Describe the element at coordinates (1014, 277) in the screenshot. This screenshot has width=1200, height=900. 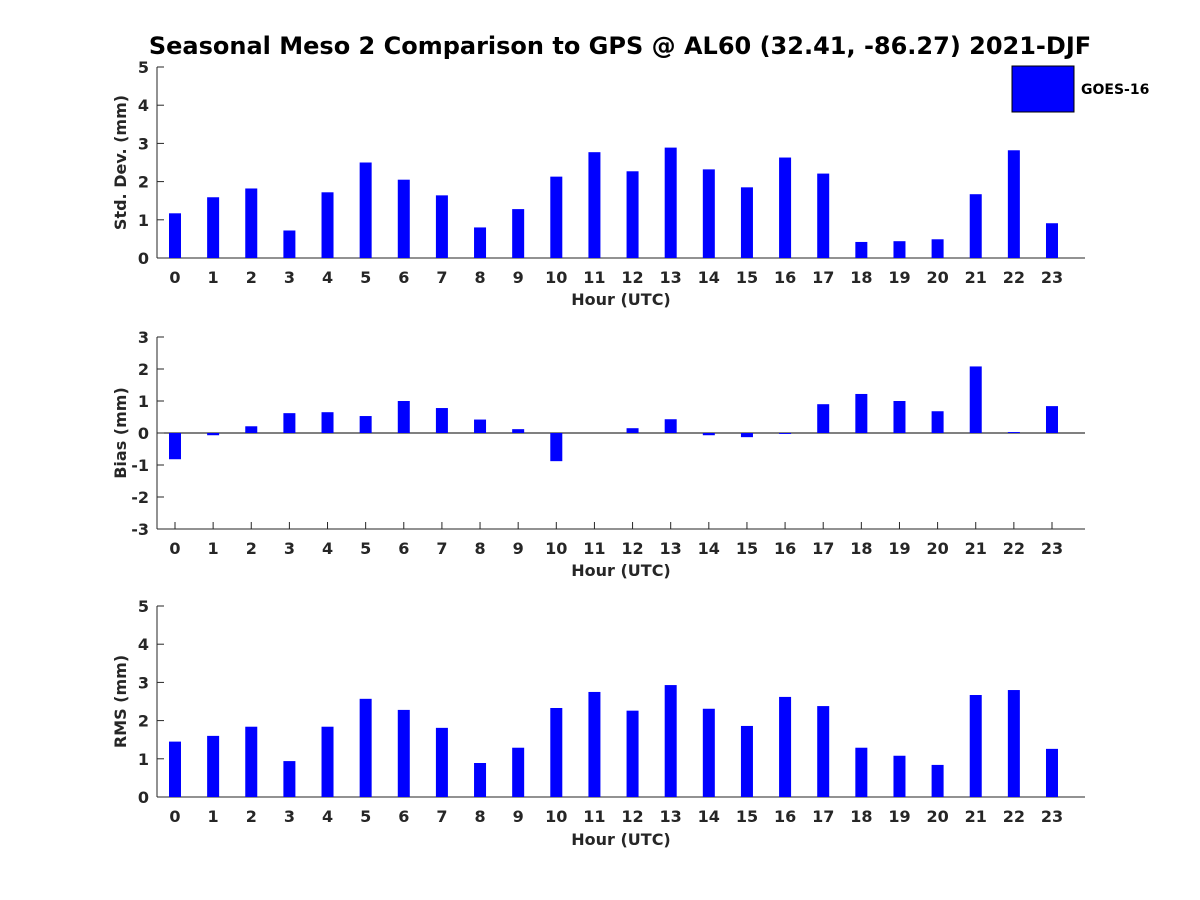
I see `x-tick-label: 22` at that location.